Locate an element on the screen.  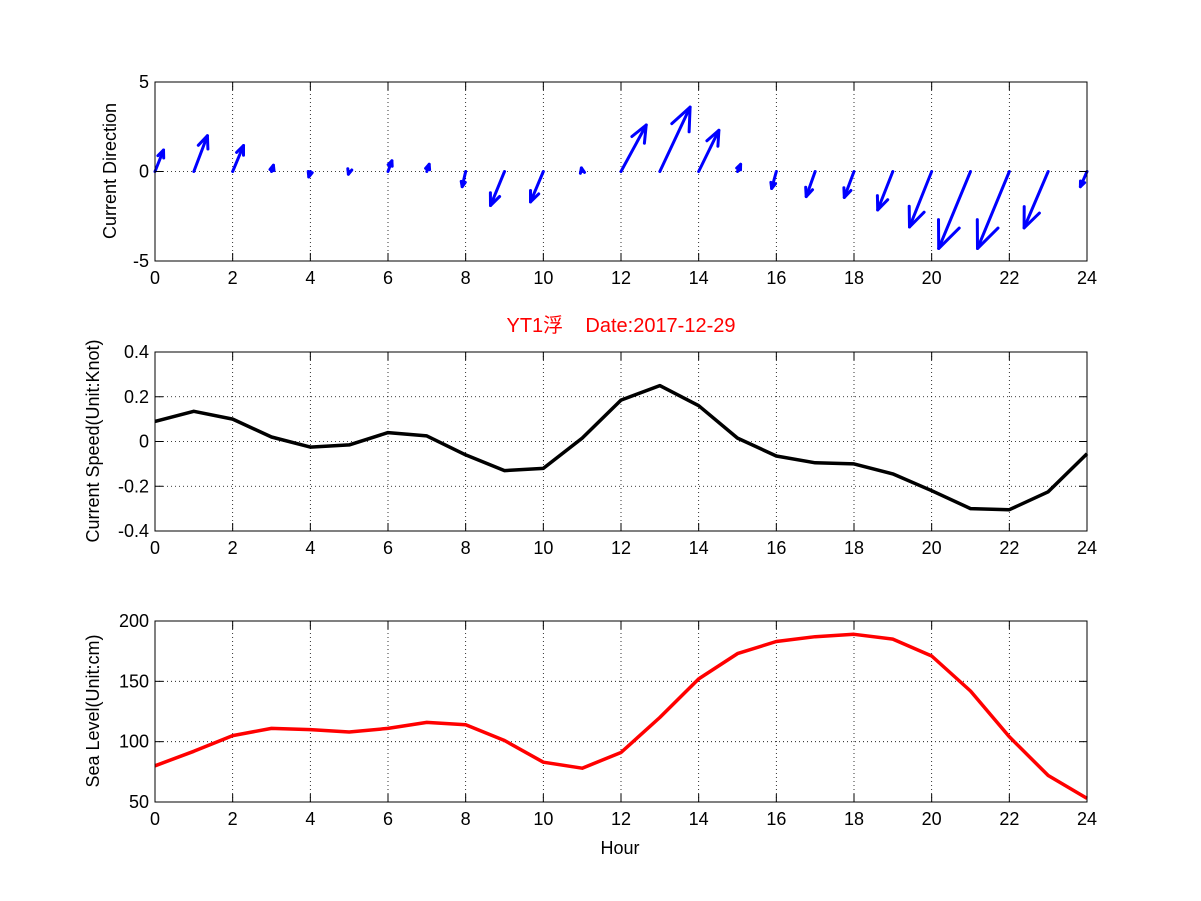
direction-ylabel: Current Direction is located at coordinates (110, 171).